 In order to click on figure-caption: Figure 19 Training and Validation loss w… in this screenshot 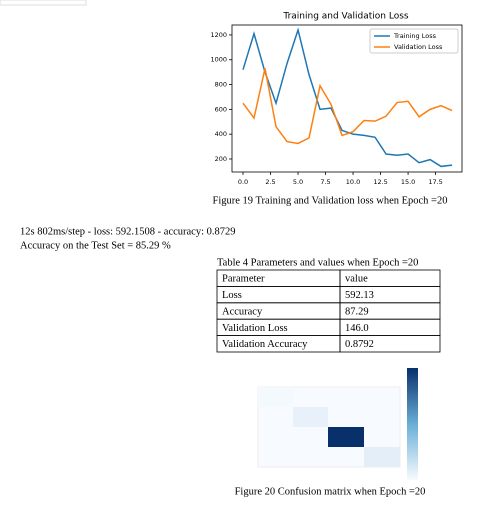, I will do `click(330, 200)`.